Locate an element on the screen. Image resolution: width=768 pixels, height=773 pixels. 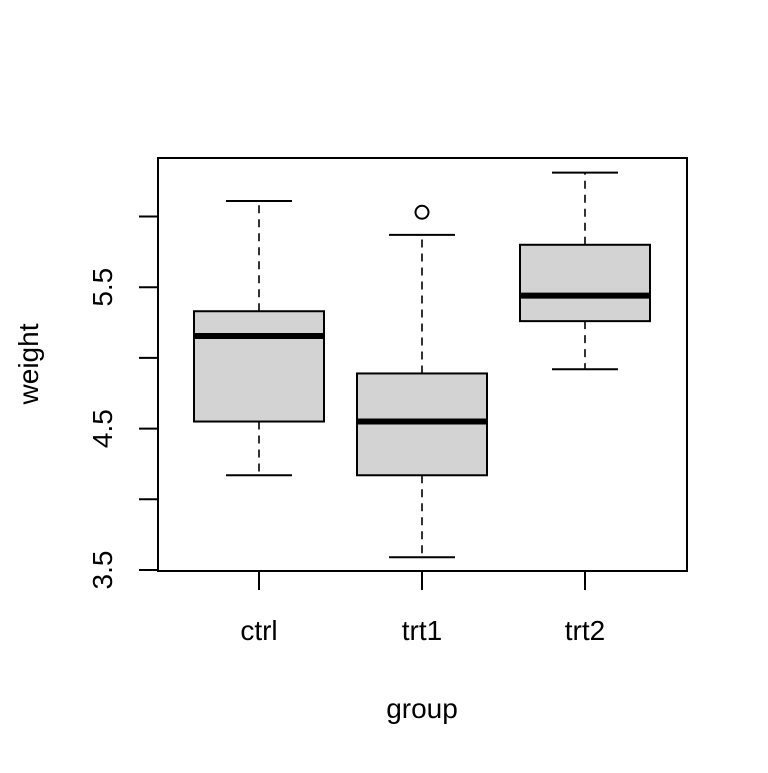
x-tick-label: trt1 is located at coordinates (422, 630).